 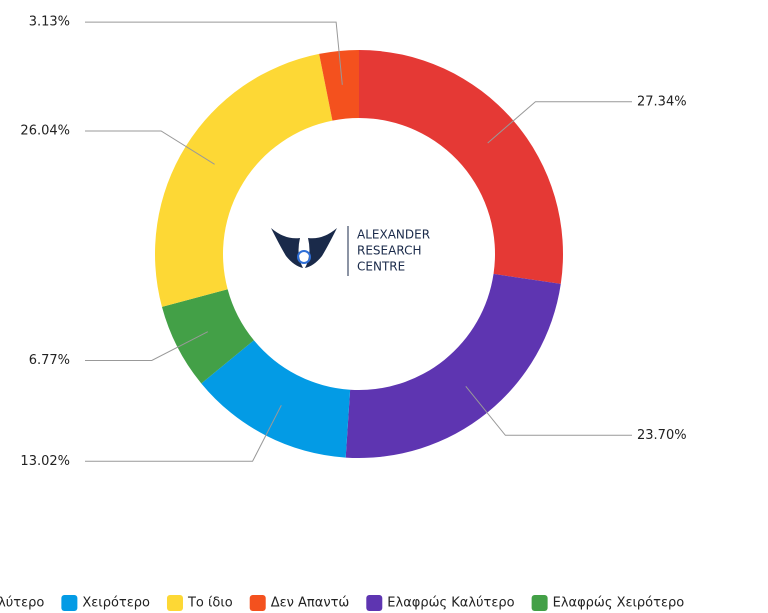 What do you see at coordinates (381, 267) in the screenshot?
I see `logo-text: CENTRE` at bounding box center [381, 267].